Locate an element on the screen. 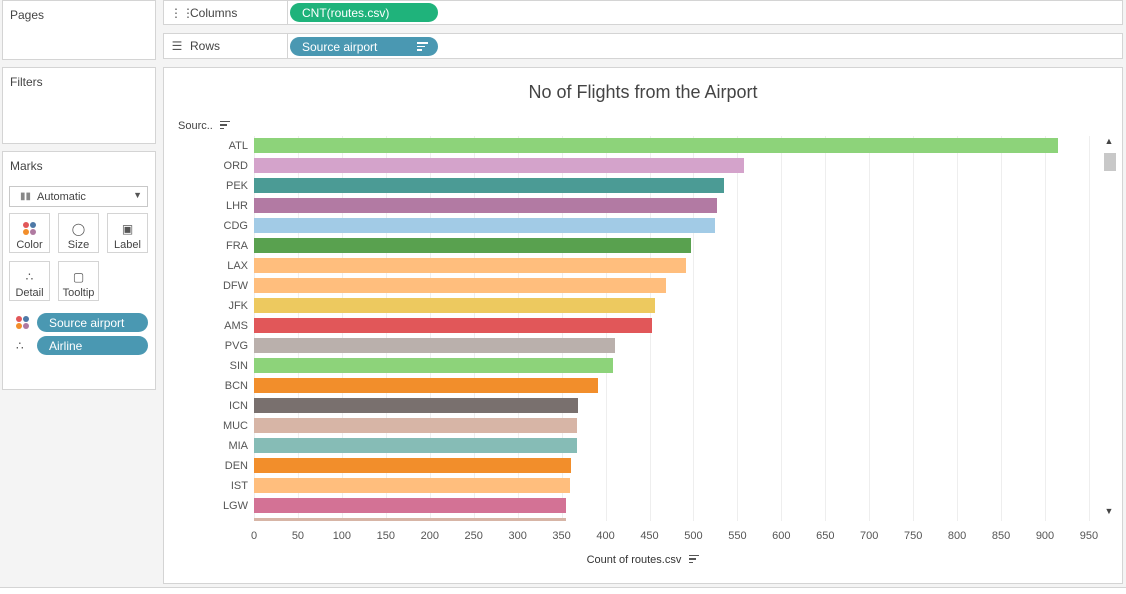 The width and height of the screenshot is (1126, 594). color-button: Color is located at coordinates (29, 233).